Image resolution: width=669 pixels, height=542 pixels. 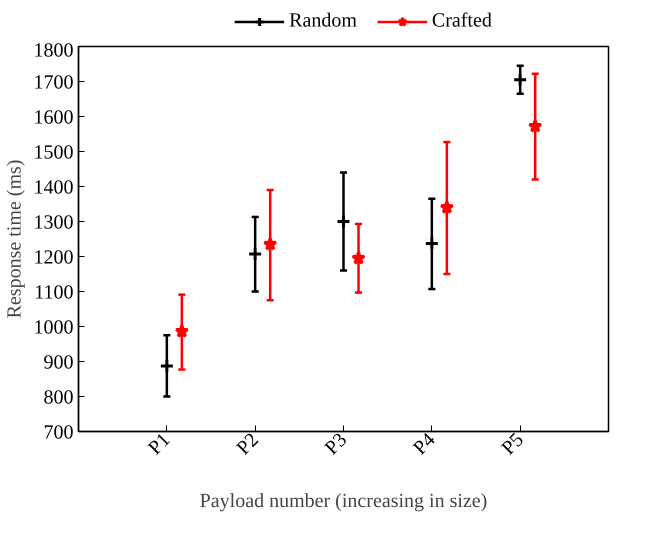 What do you see at coordinates (336, 444) in the screenshot?
I see `x-tick-label: P3` at bounding box center [336, 444].